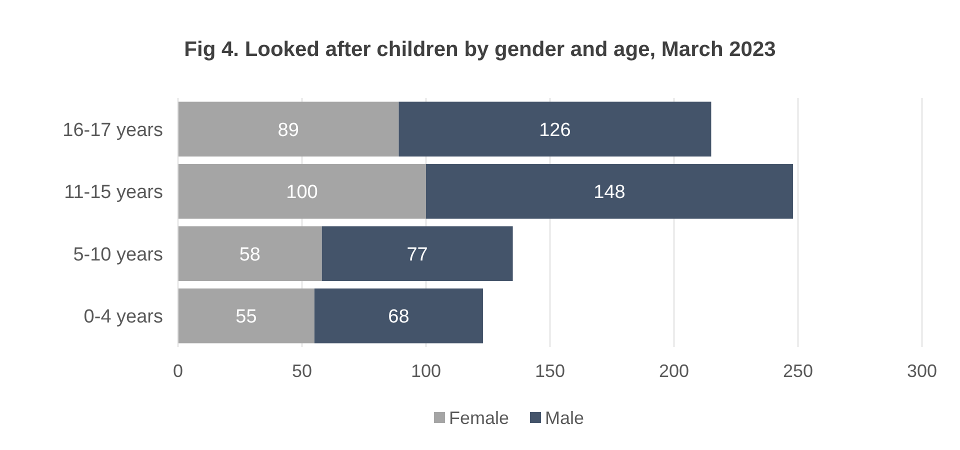 The image size is (960, 450). What do you see at coordinates (479, 418) in the screenshot?
I see `legend-label: Female` at bounding box center [479, 418].